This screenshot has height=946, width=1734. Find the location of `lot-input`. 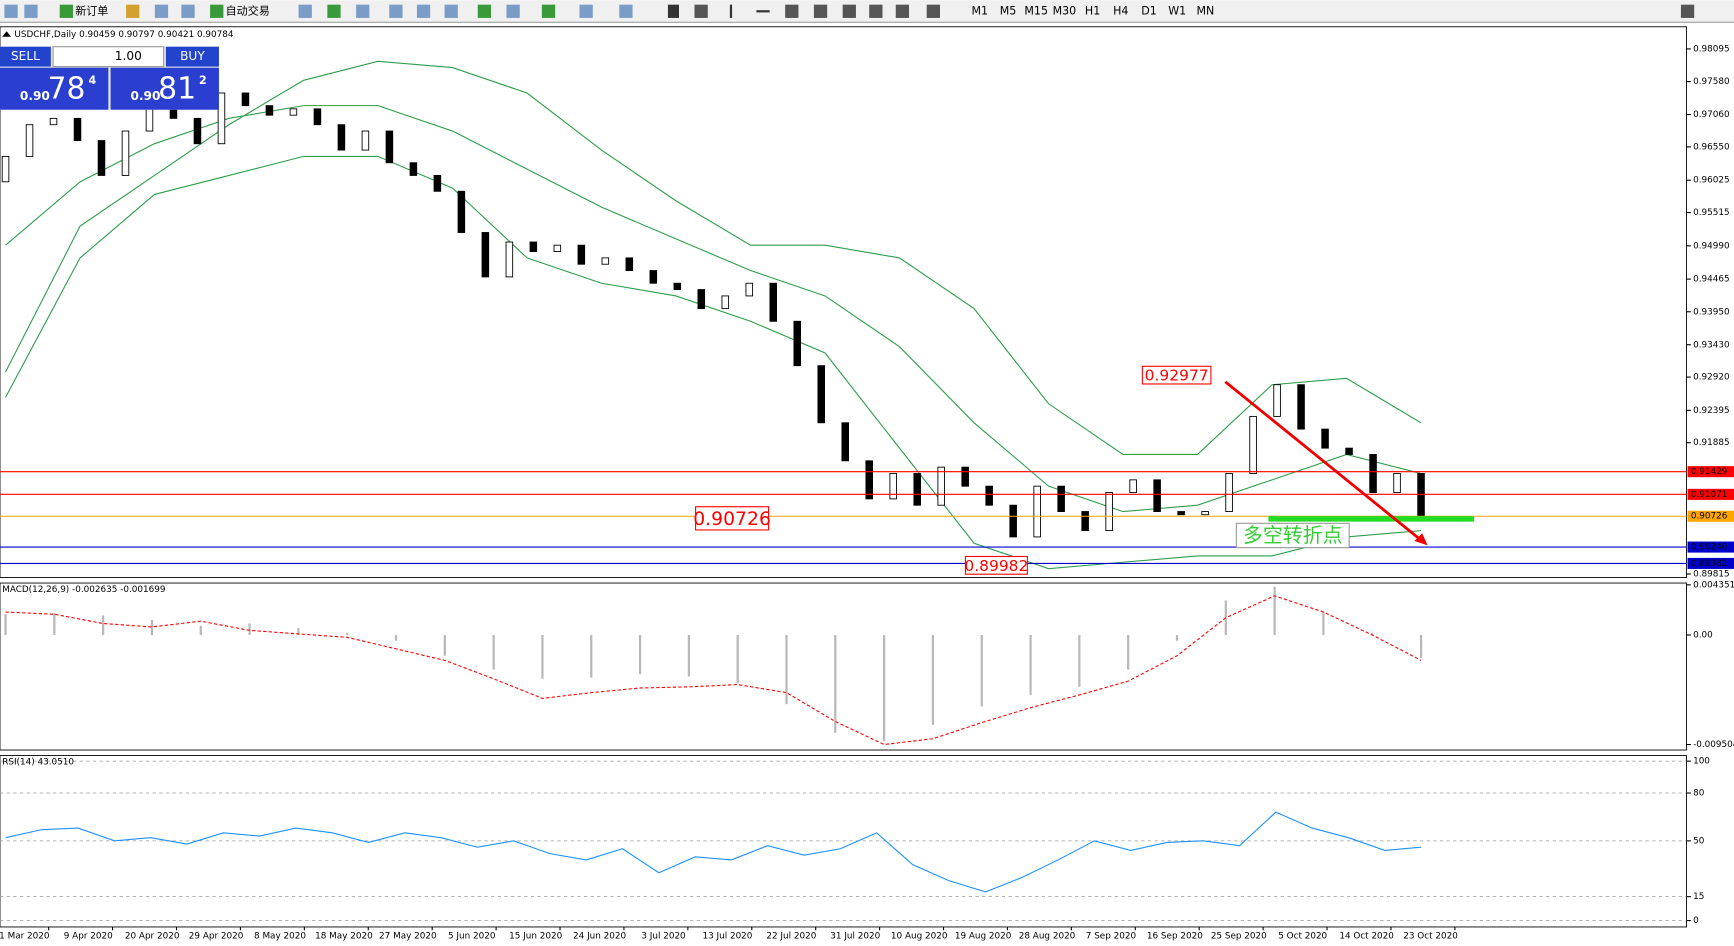

lot-input is located at coordinates (108, 57).